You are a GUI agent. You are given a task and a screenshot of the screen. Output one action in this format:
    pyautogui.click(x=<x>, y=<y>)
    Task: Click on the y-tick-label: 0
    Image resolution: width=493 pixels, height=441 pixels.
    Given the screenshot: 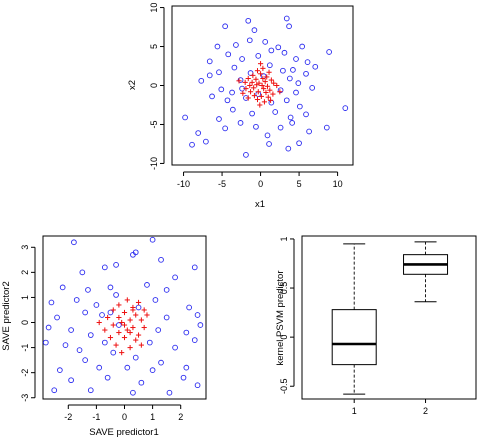 What is the action you would take?
    pyautogui.click(x=154, y=85)
    